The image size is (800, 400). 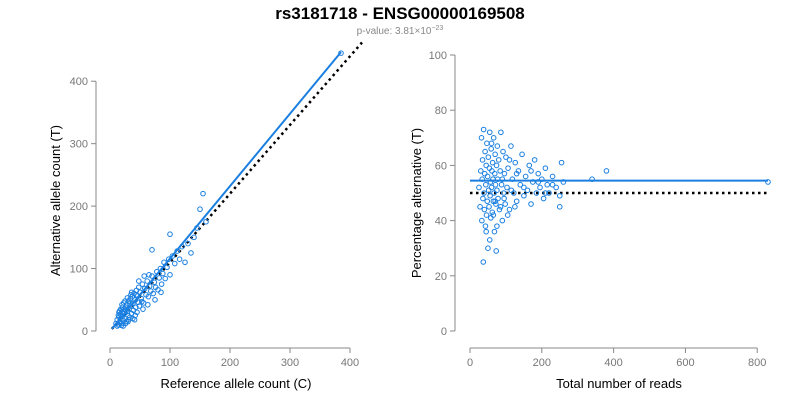 I want to click on y-tick-label: 20, so click(x=441, y=277).